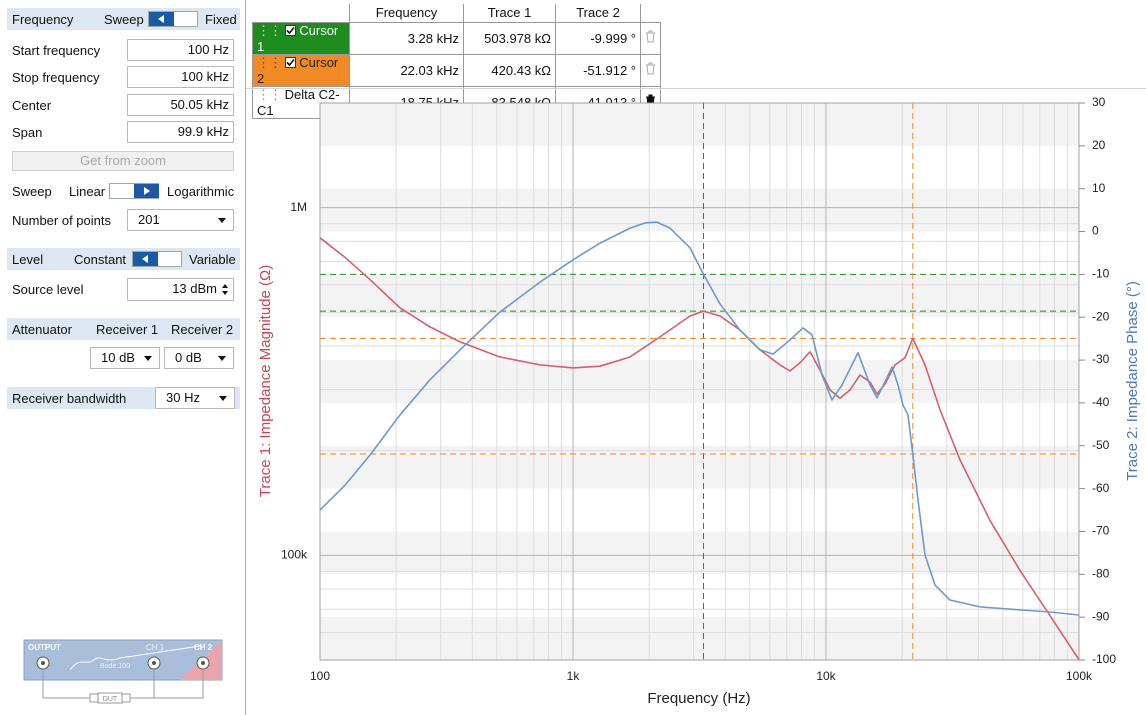  What do you see at coordinates (173, 19) in the screenshot?
I see `sweep-toggle` at bounding box center [173, 19].